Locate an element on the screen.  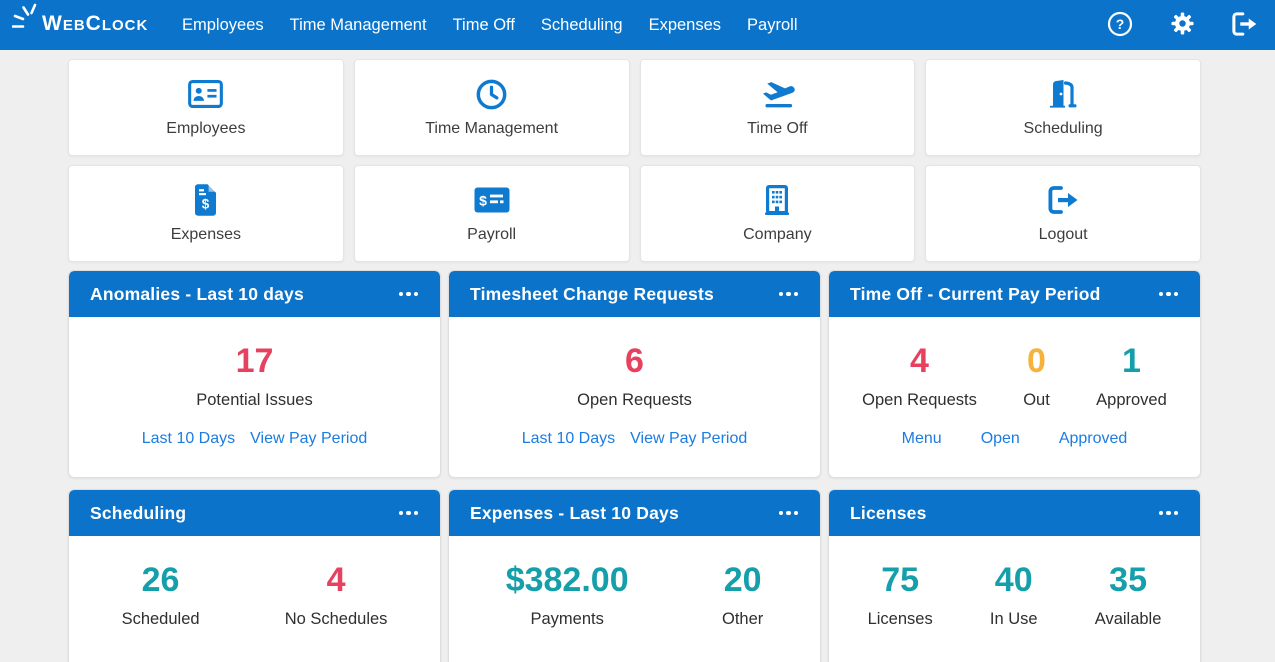
stat-label: Open Requests is located at coordinates (919, 400).